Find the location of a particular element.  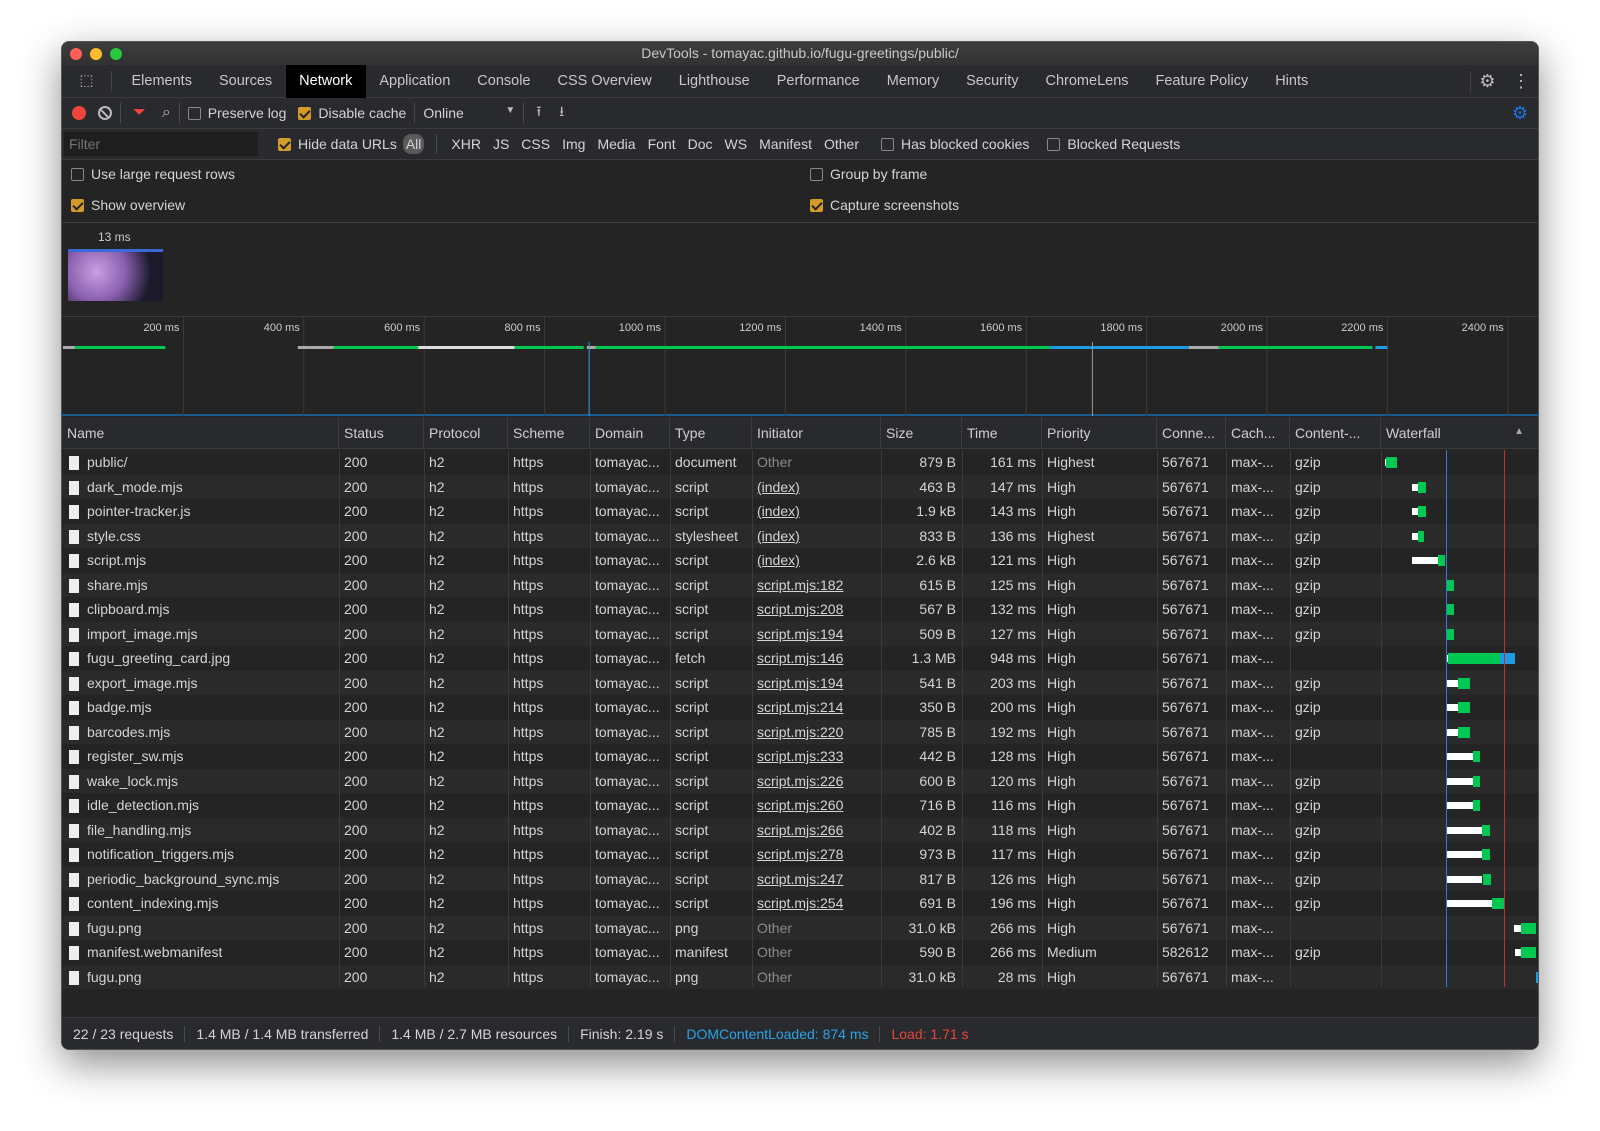

tab-performance: Performance is located at coordinates (818, 80).